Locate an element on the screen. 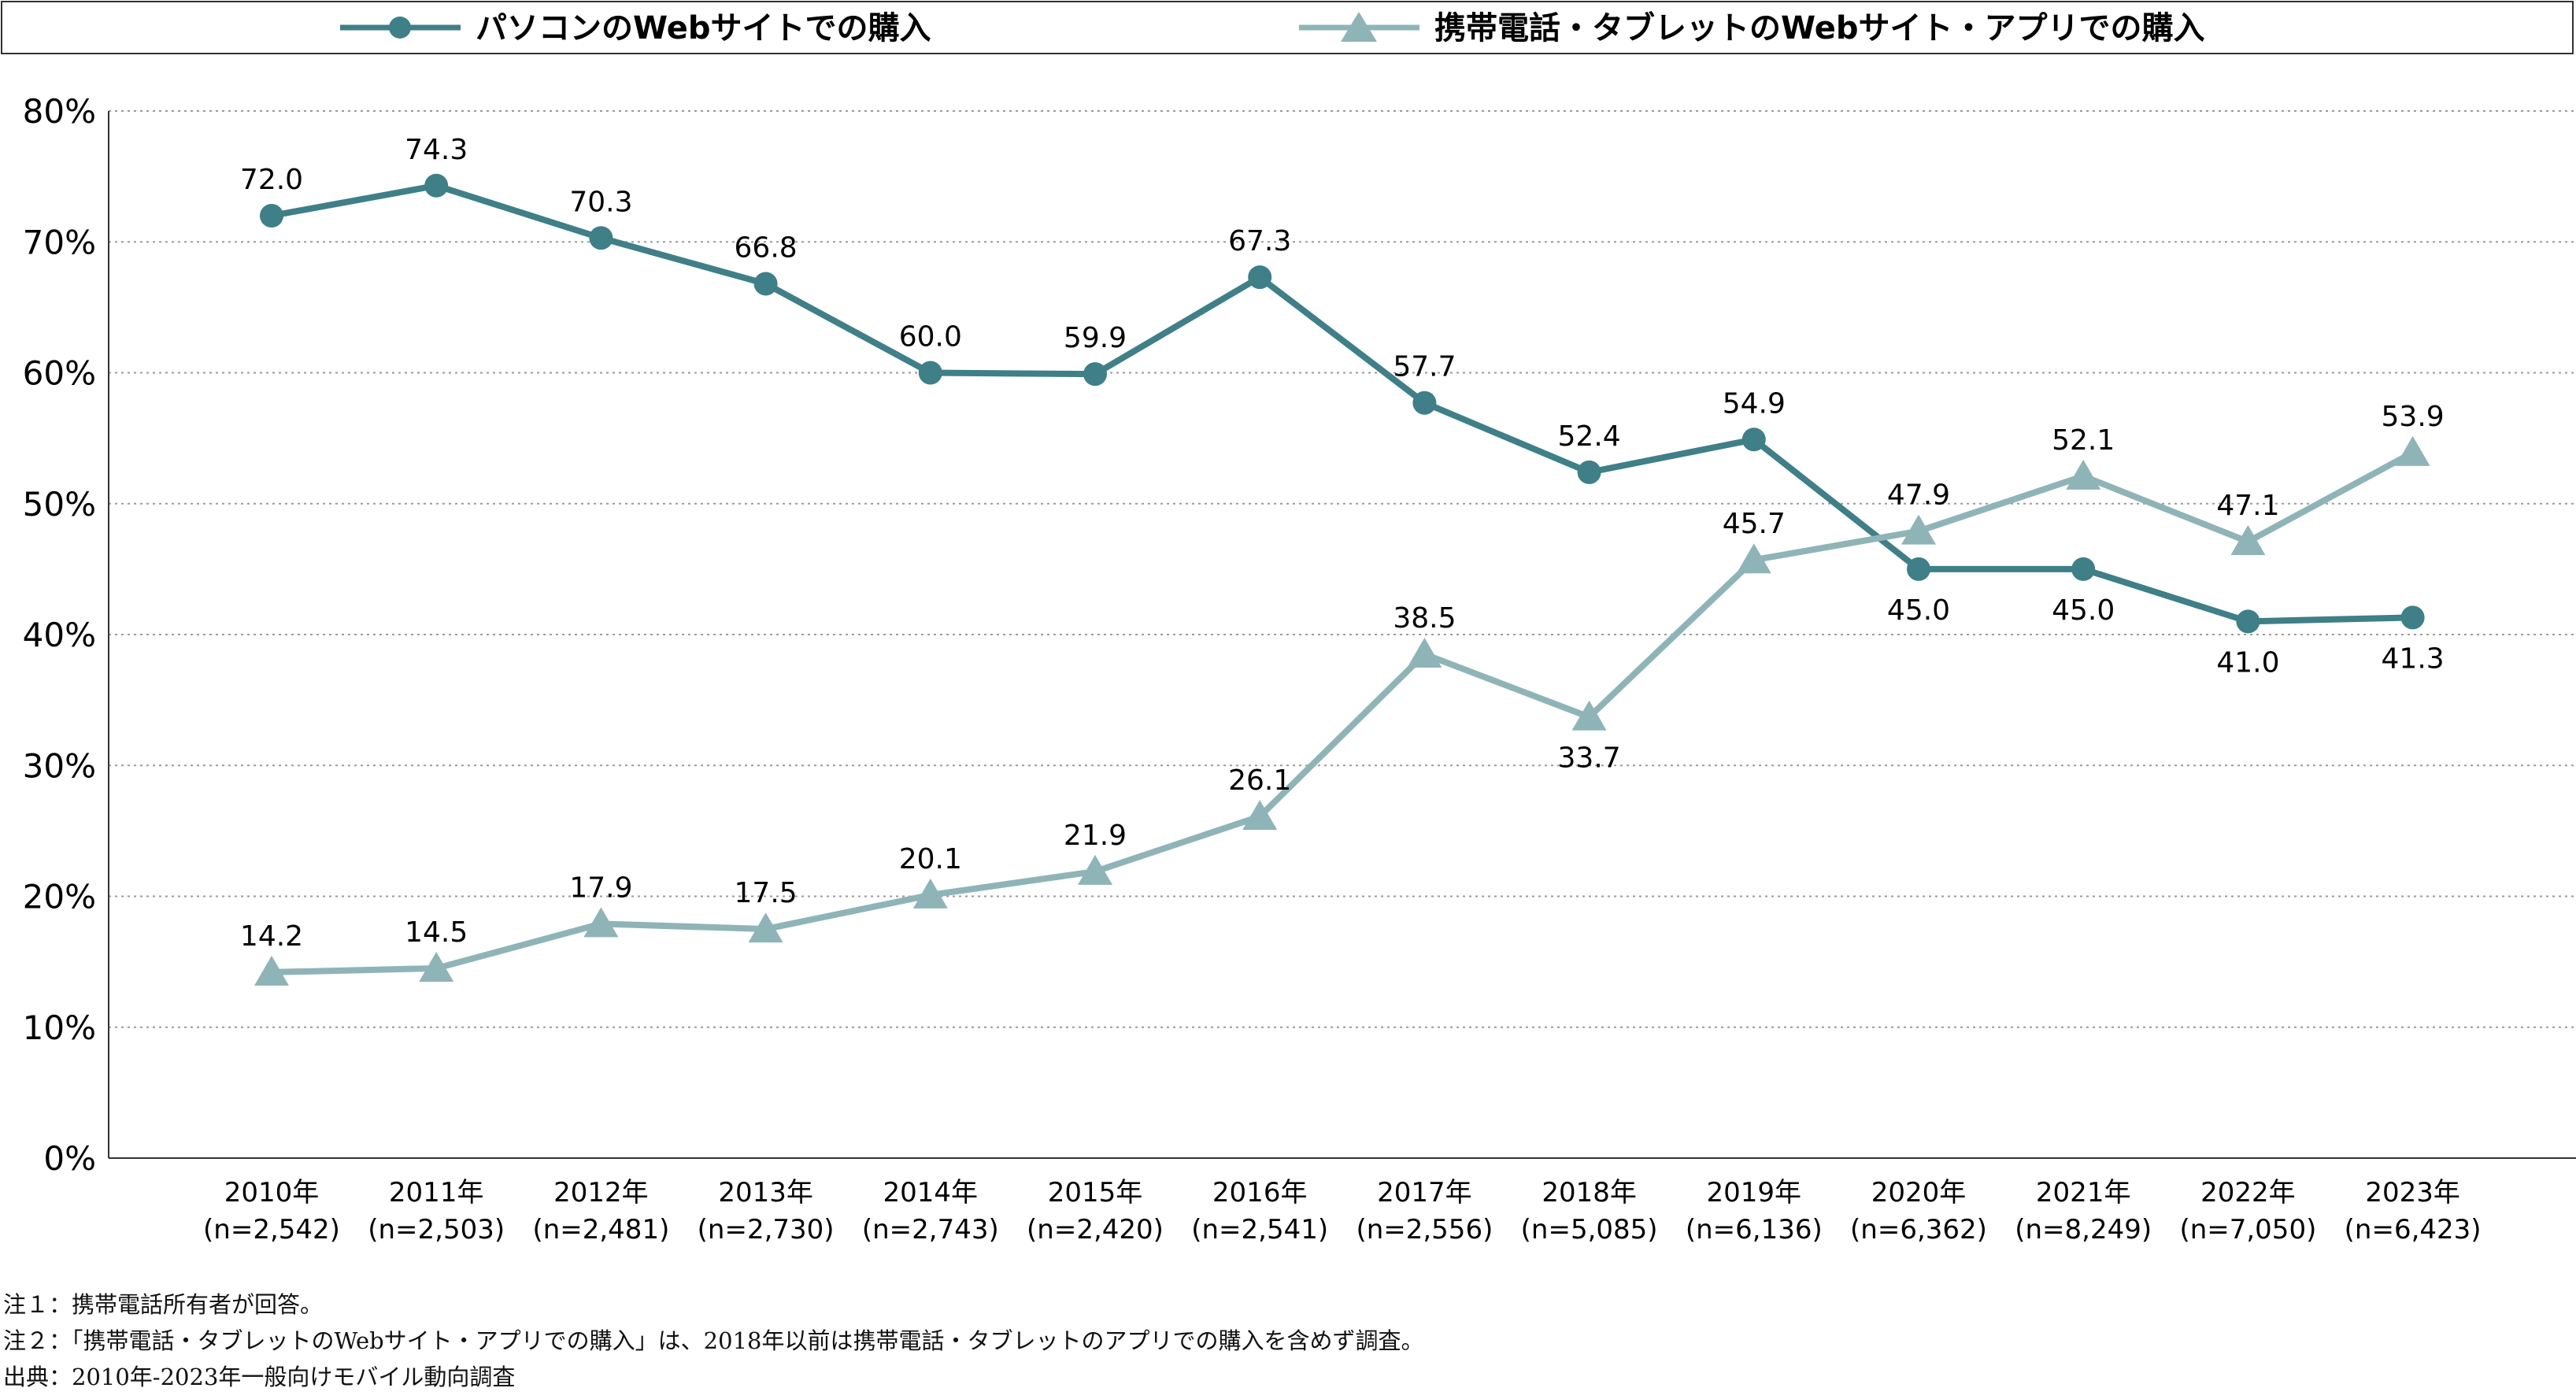 This screenshot has width=2576, height=1399. y-tick-label: 10% is located at coordinates (59, 1028).